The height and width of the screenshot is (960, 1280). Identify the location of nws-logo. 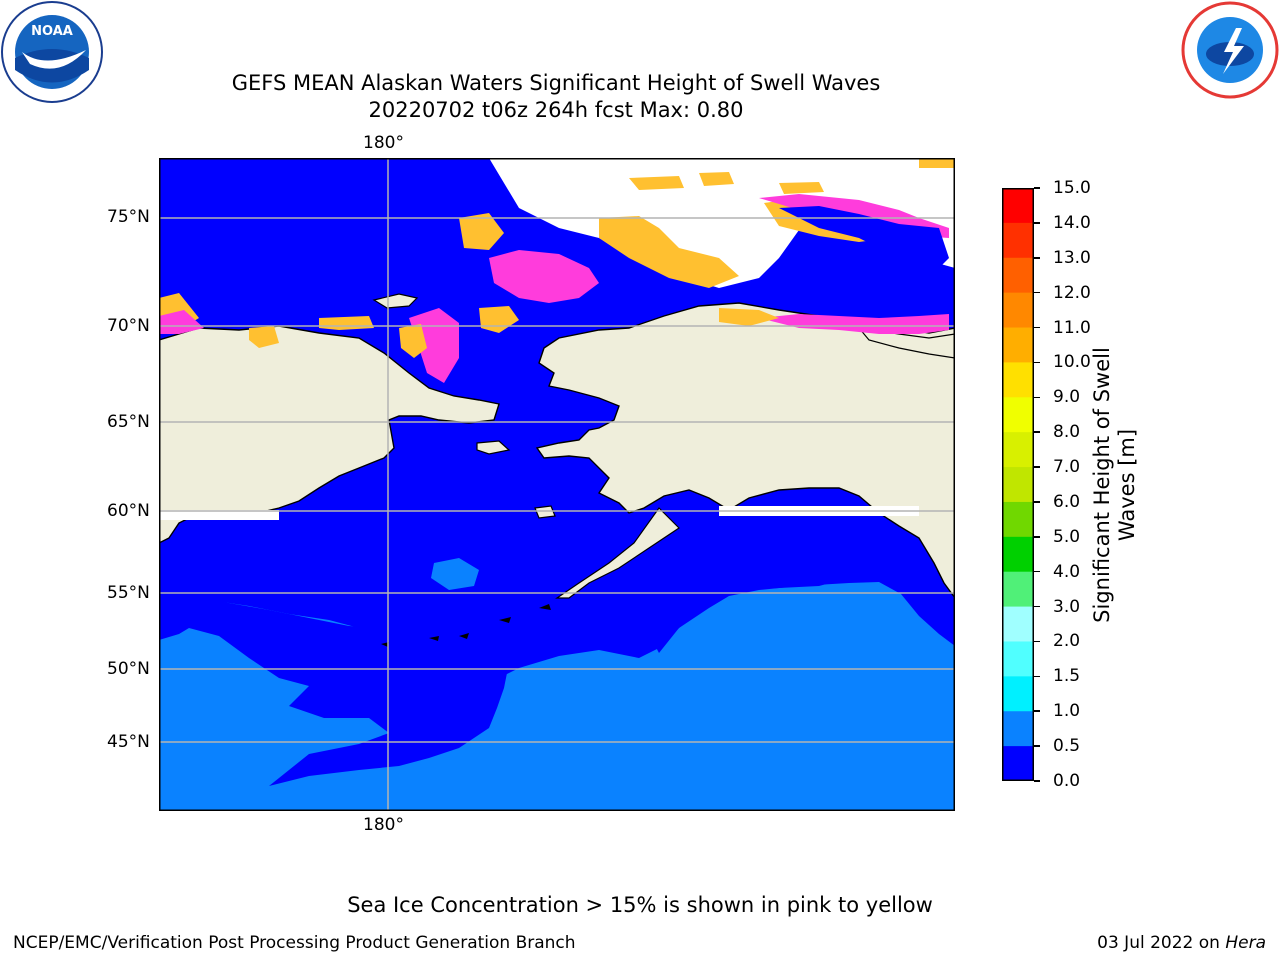
(1229, 50).